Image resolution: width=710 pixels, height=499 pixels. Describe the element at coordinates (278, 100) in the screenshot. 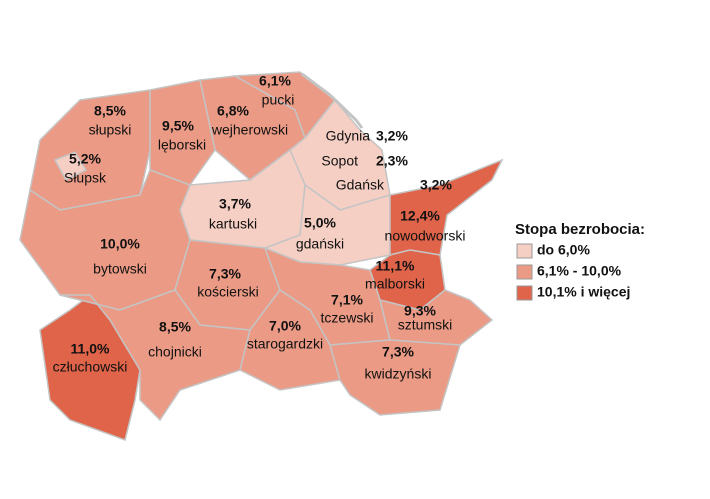

I see `region-name: pucki` at that location.